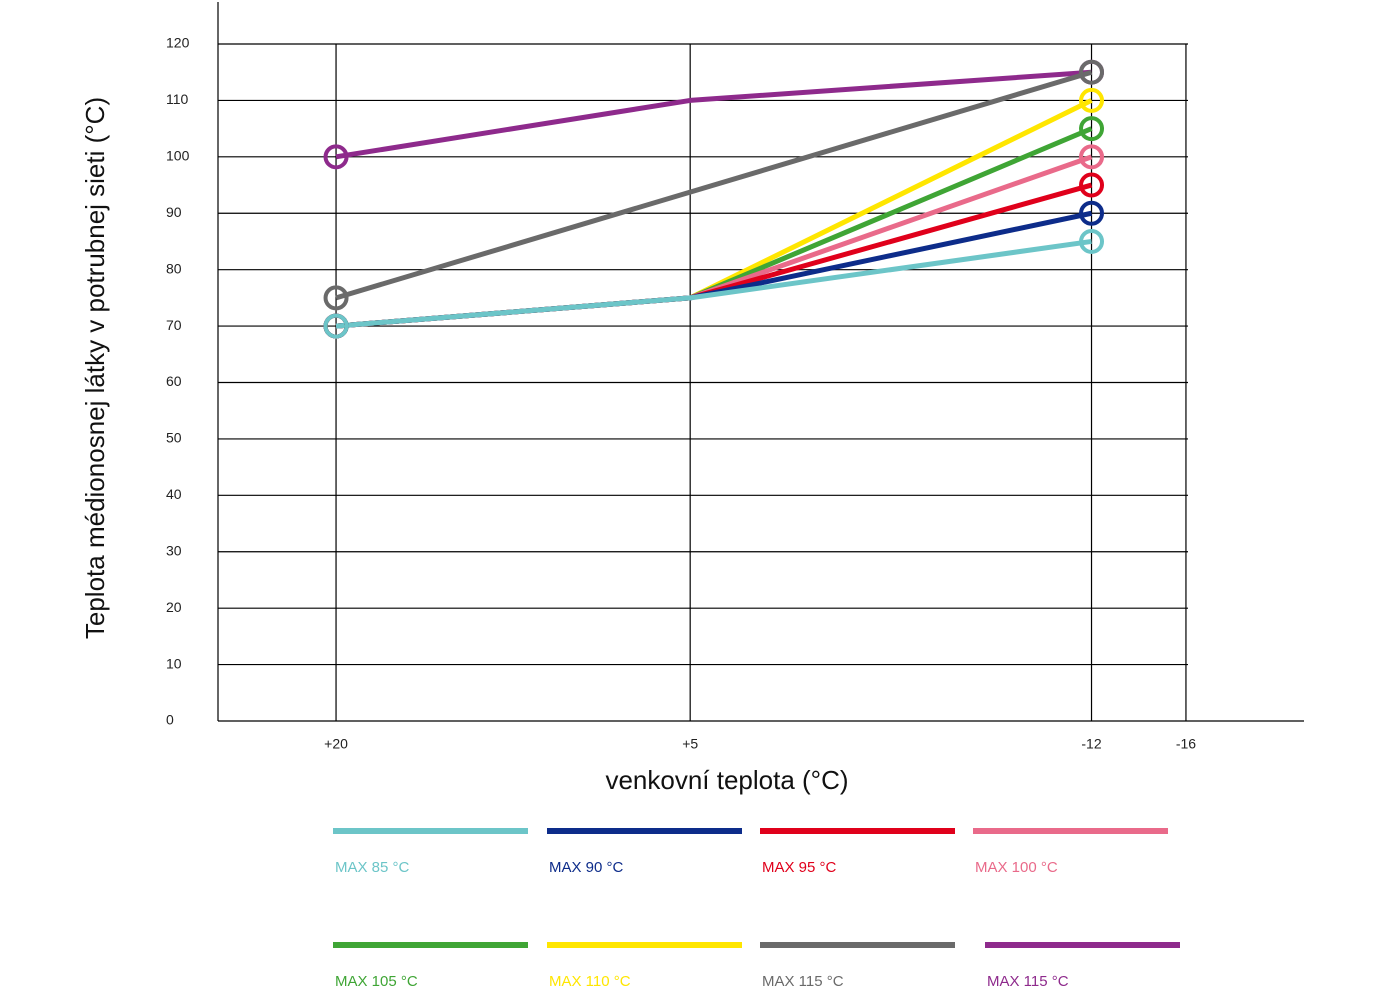  Describe the element at coordinates (372, 867) in the screenshot. I see `legend-label: MAX 85 °C` at that location.